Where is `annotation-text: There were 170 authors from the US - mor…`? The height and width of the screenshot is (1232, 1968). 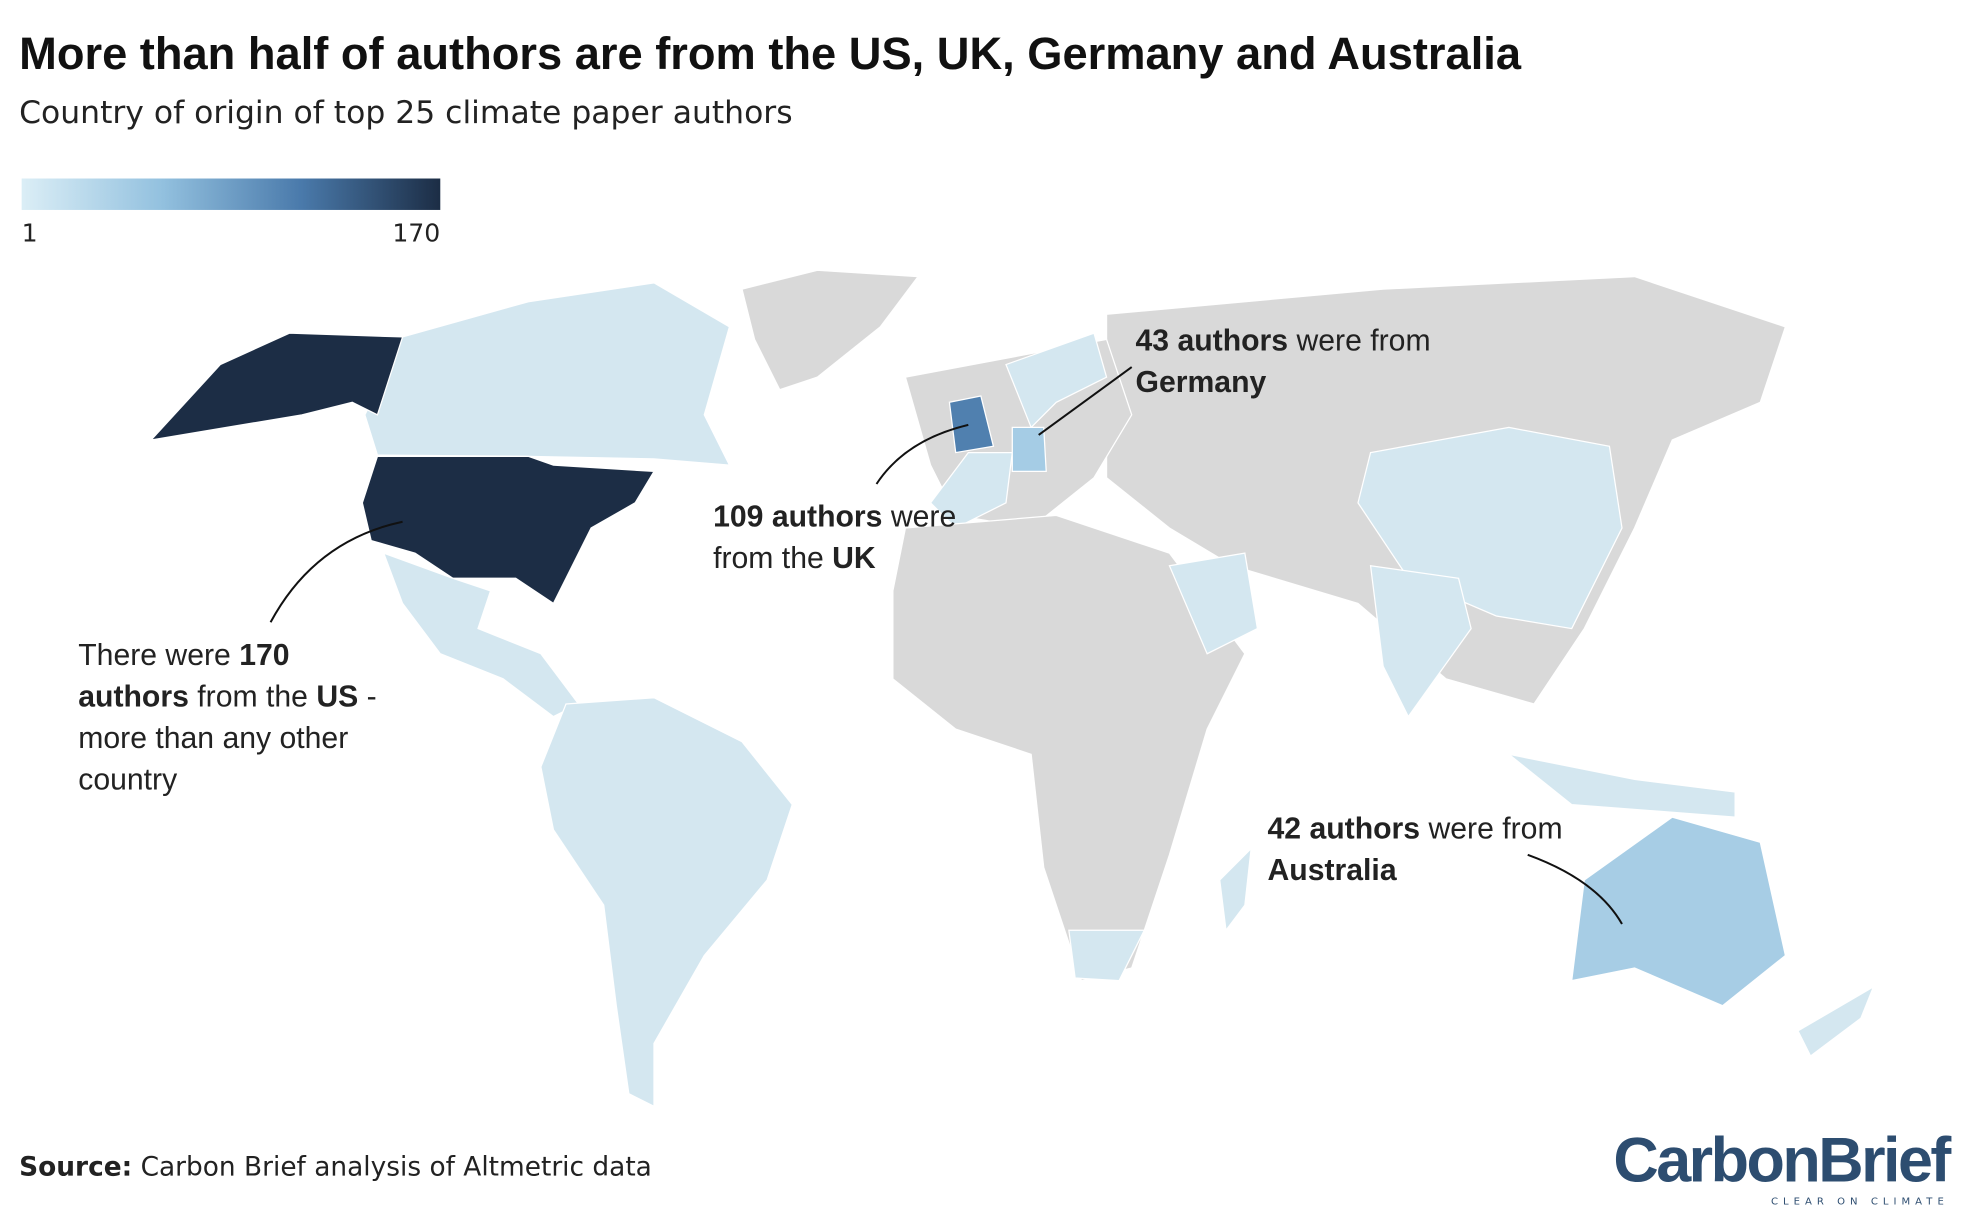
annotation-text: There were 170 authors from the US - mor… is located at coordinates (241, 718).